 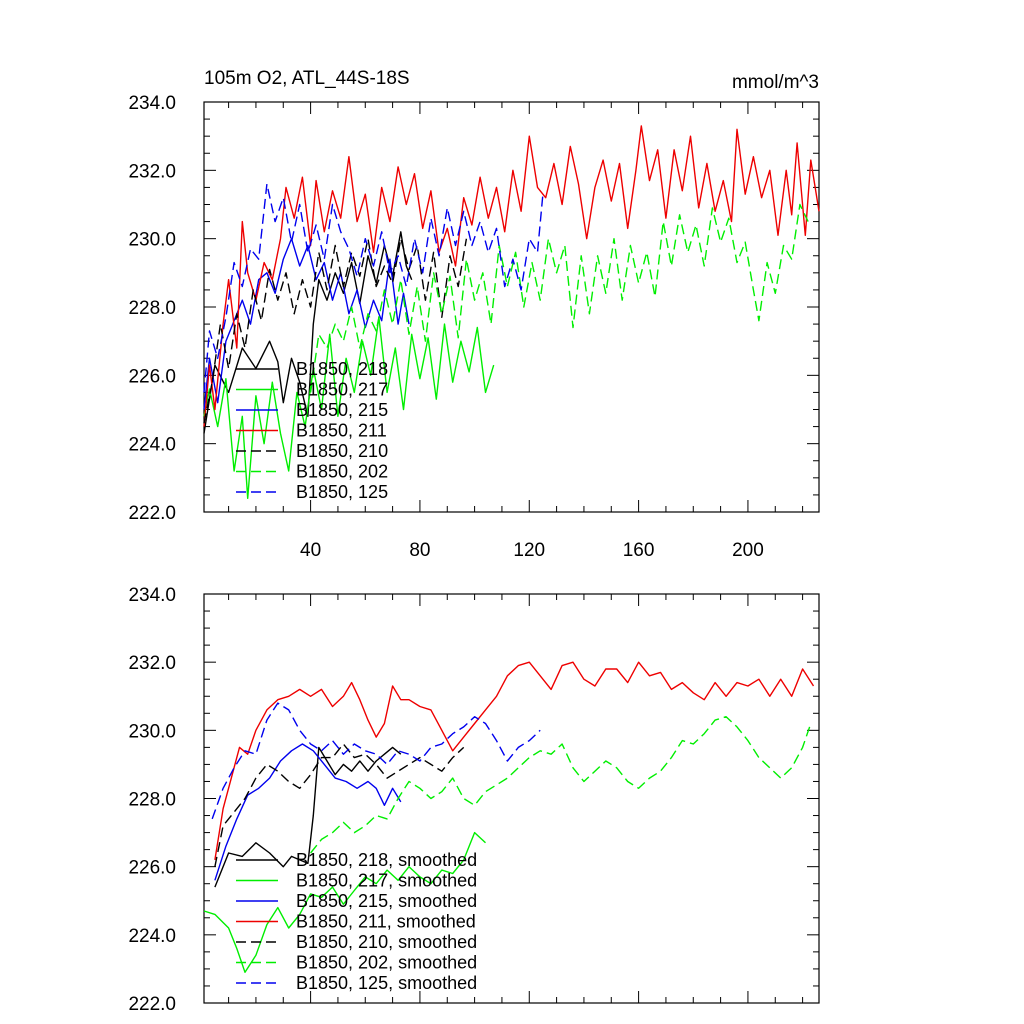 What do you see at coordinates (386, 860) in the screenshot?
I see `legend-entry: B1850, 218, smoothed` at bounding box center [386, 860].